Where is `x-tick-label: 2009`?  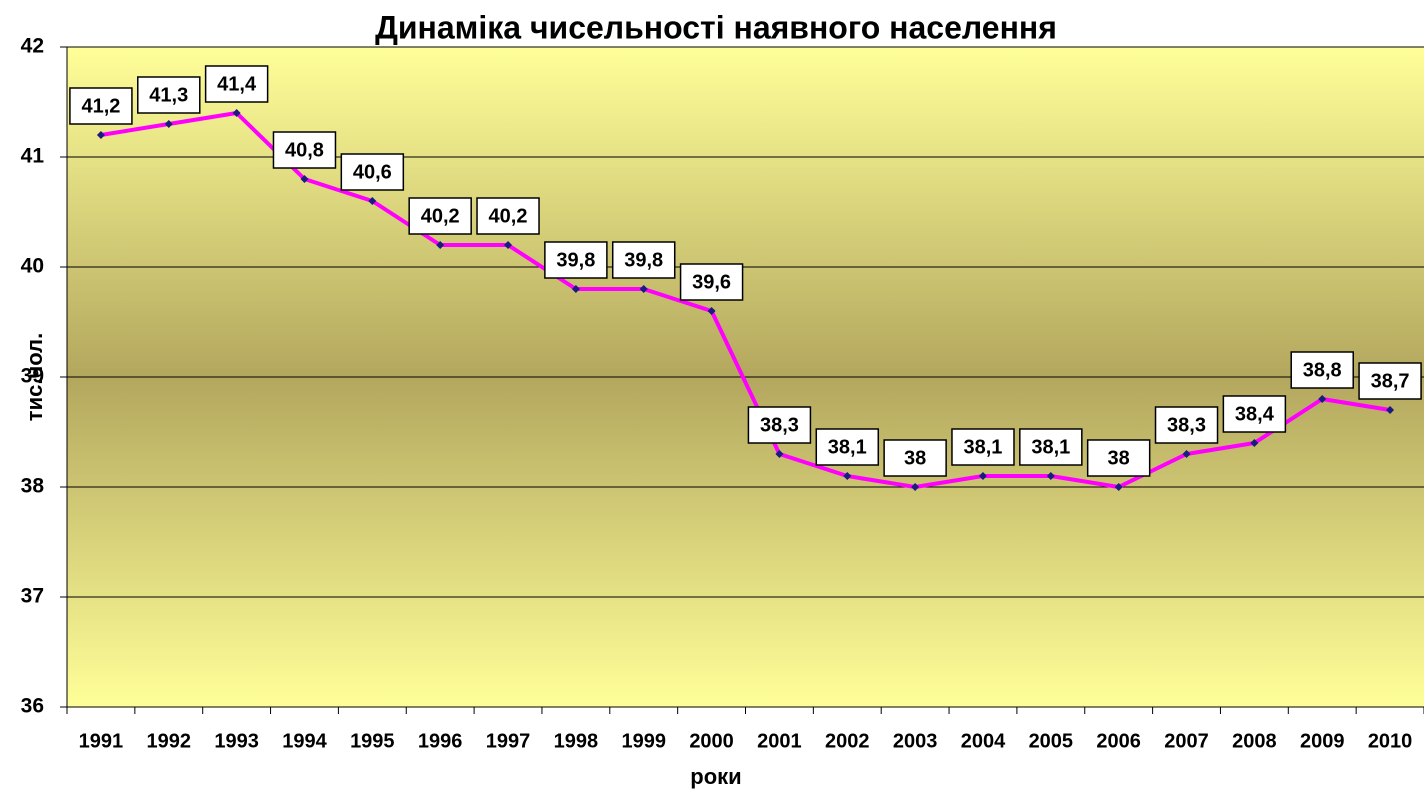 x-tick-label: 2009 is located at coordinates (1322, 741).